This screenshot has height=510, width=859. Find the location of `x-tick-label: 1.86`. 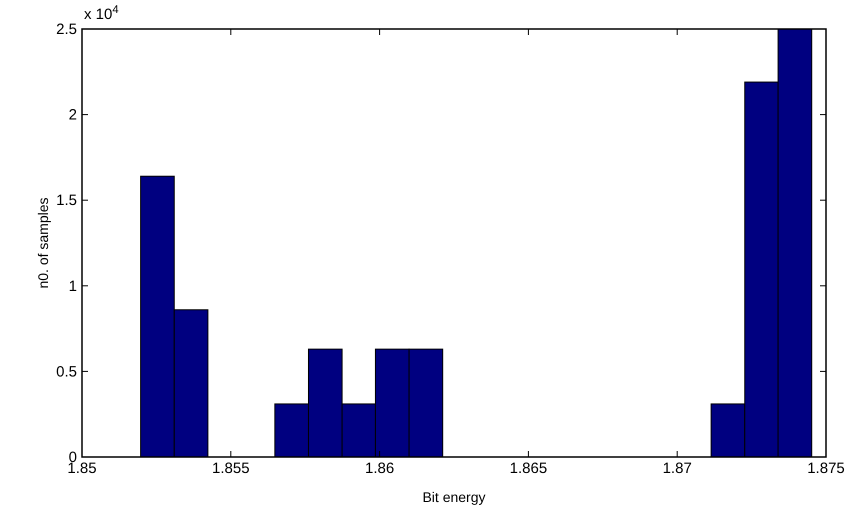

x-tick-label: 1.86 is located at coordinates (379, 468).